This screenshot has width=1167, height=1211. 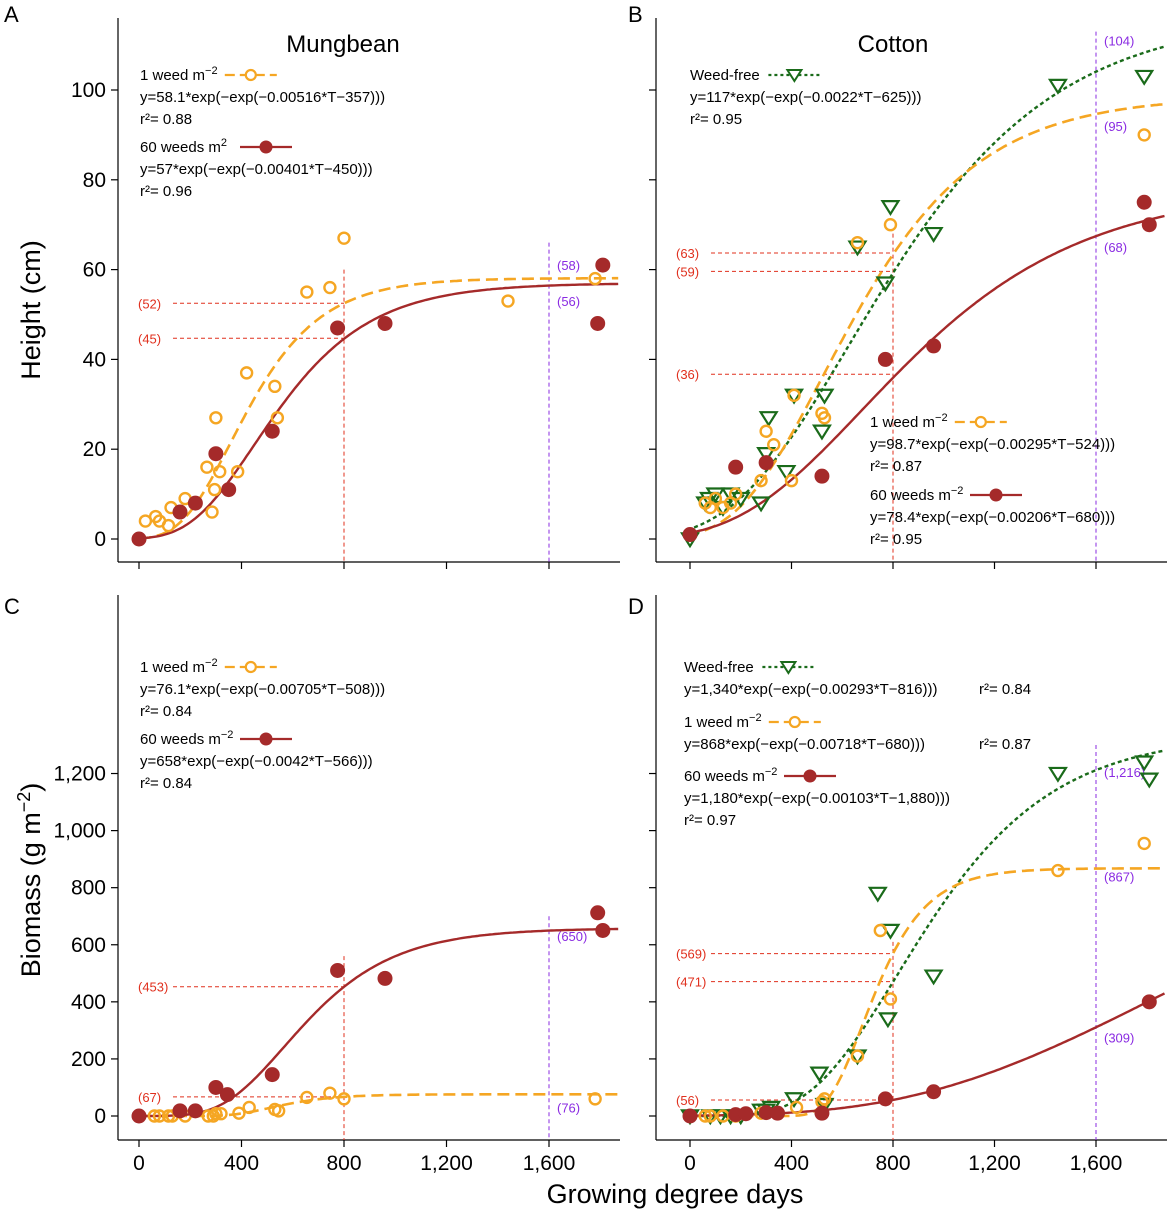 I want to click on legend-equation: y=58.1*exp(−exp(−0.00516*T−357))), so click(x=262, y=97).